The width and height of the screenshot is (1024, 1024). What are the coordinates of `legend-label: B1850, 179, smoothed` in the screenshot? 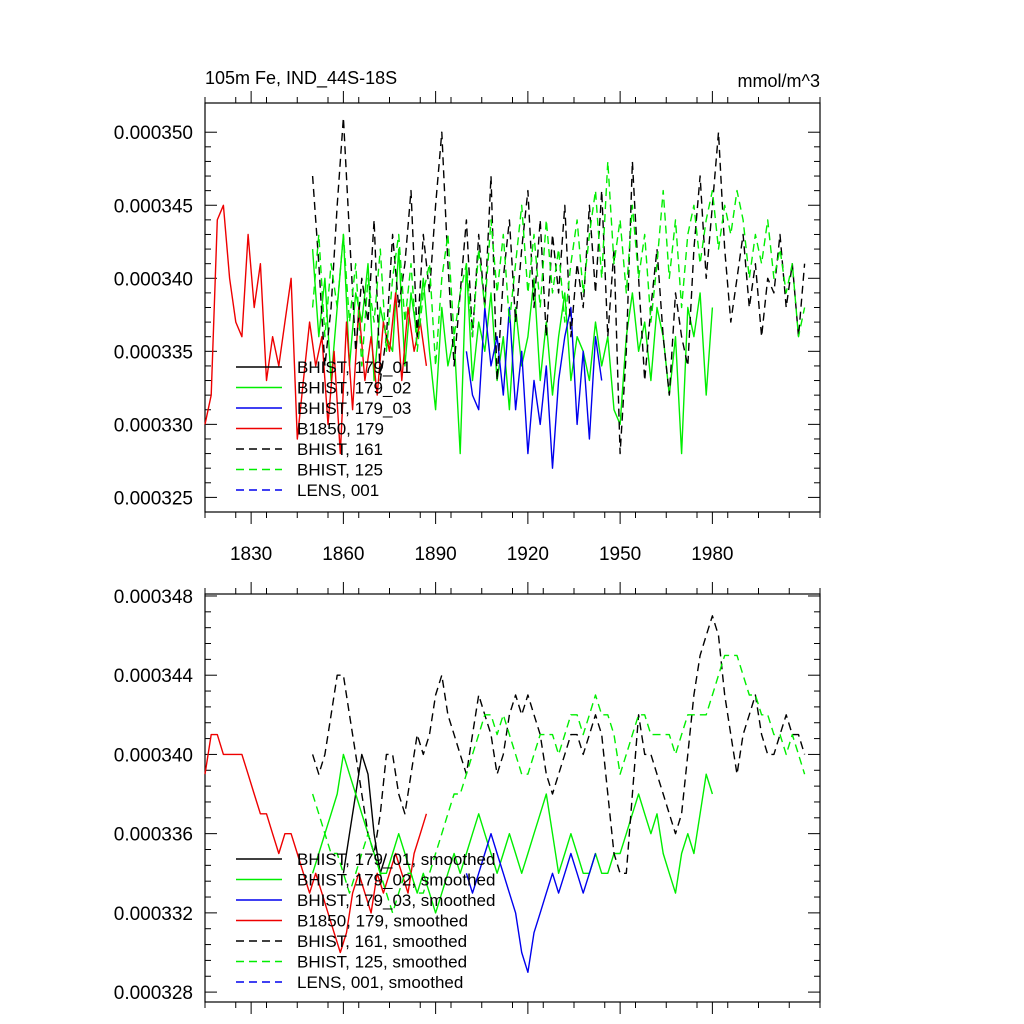 It's located at (382, 921).